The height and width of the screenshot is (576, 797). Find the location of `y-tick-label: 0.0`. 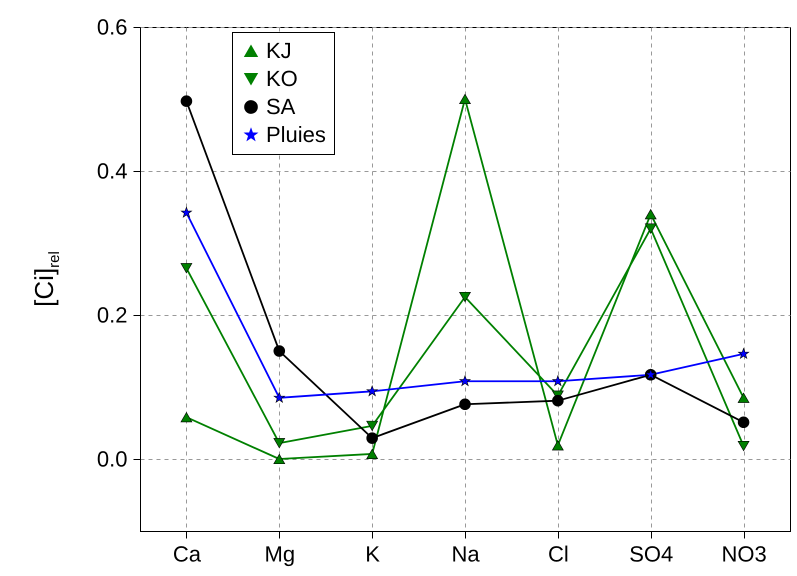

y-tick-label: 0.0 is located at coordinates (112, 459).